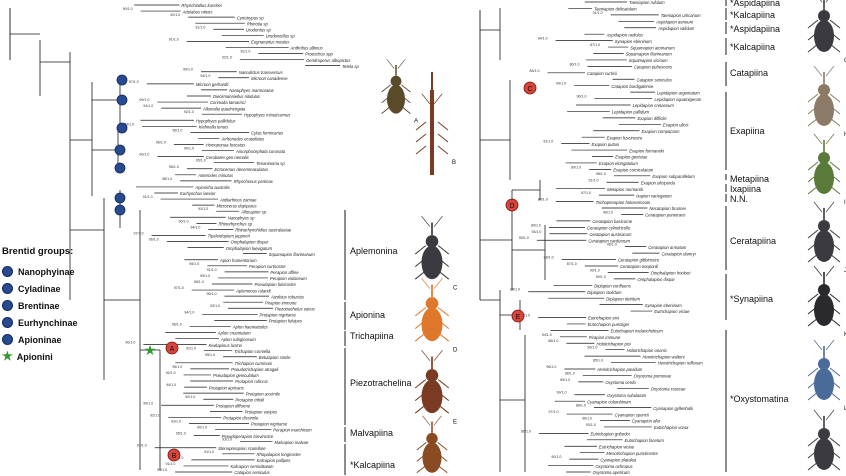  I want to click on taxon-label: Apionirha australis, so click(212, 187).